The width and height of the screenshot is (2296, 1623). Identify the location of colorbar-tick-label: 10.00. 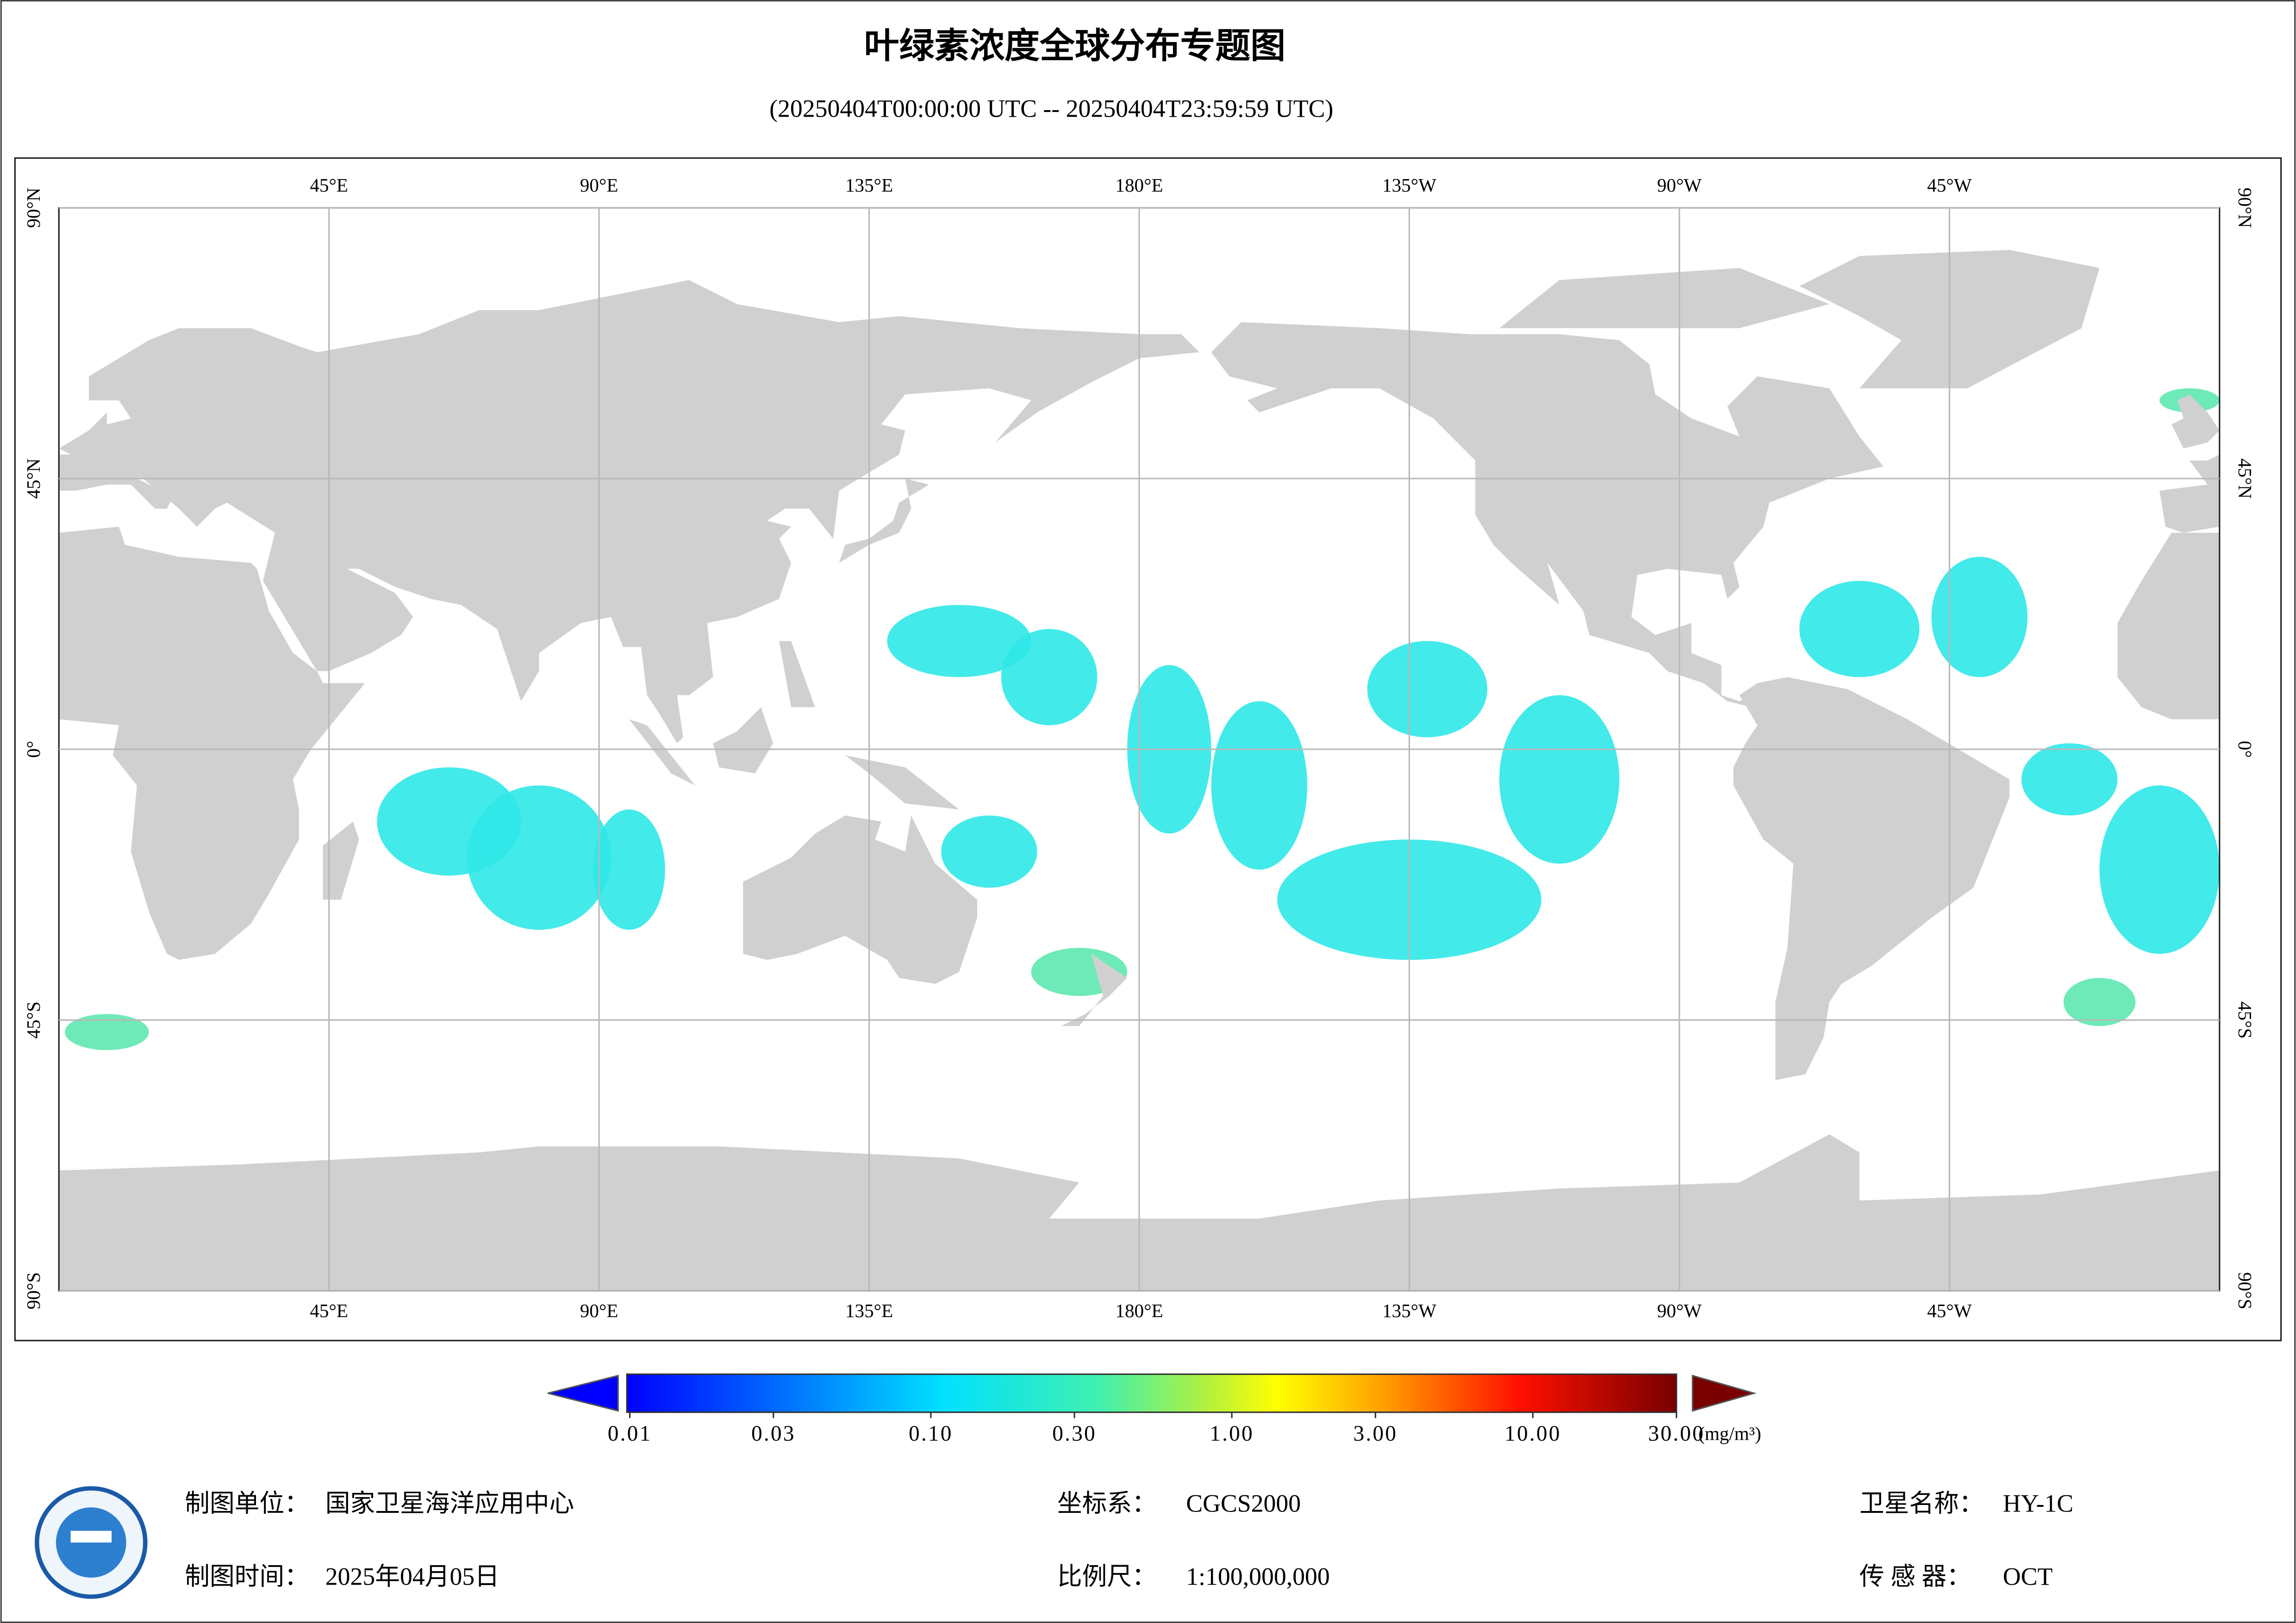
(1532, 1434).